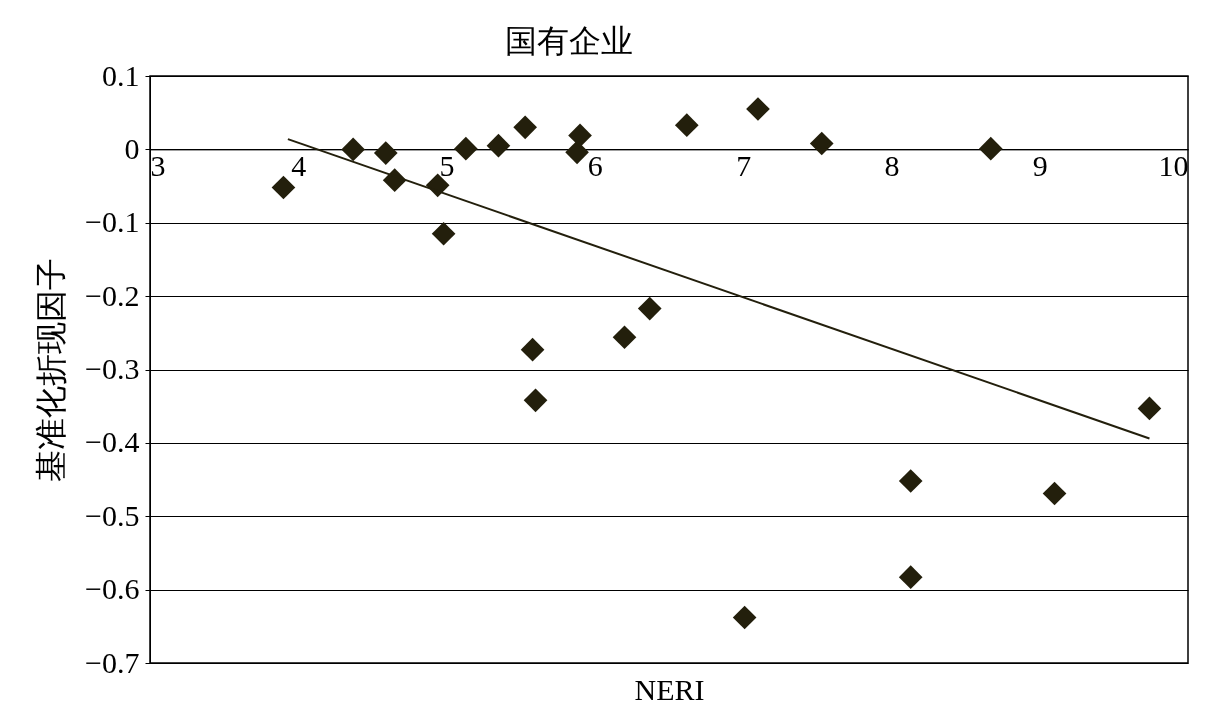 This screenshot has width=1207, height=705. Describe the element at coordinates (112, 442) in the screenshot. I see `y-tick-label: −0.4` at that location.